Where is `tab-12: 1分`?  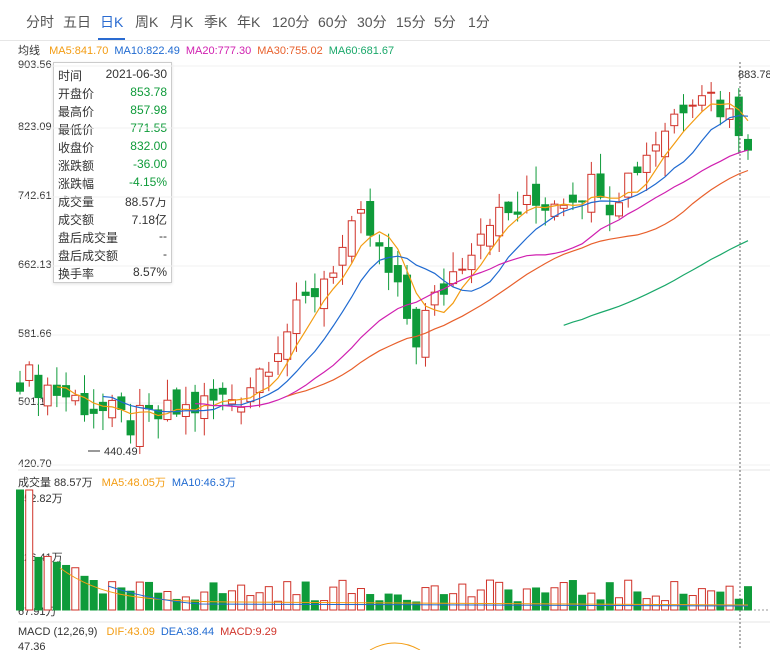 tab-12: 1分 is located at coordinates (479, 22).